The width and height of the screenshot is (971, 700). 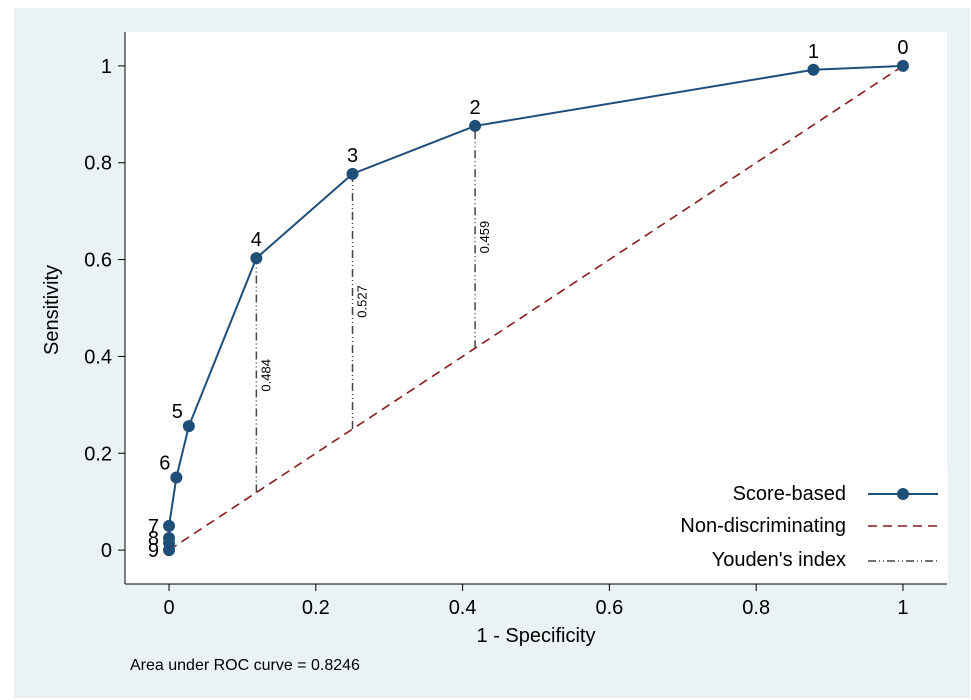 What do you see at coordinates (609, 608) in the screenshot?
I see `x-tick-label: 0.6` at bounding box center [609, 608].